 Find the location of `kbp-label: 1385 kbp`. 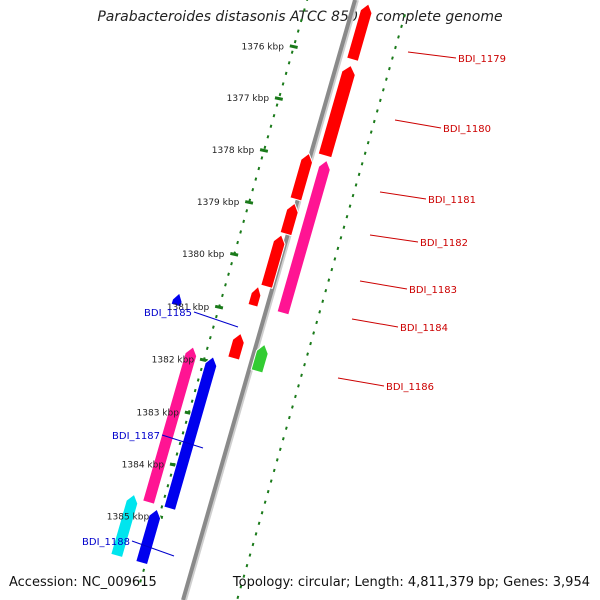

kbp-label: 1385 kbp is located at coordinates (128, 517).